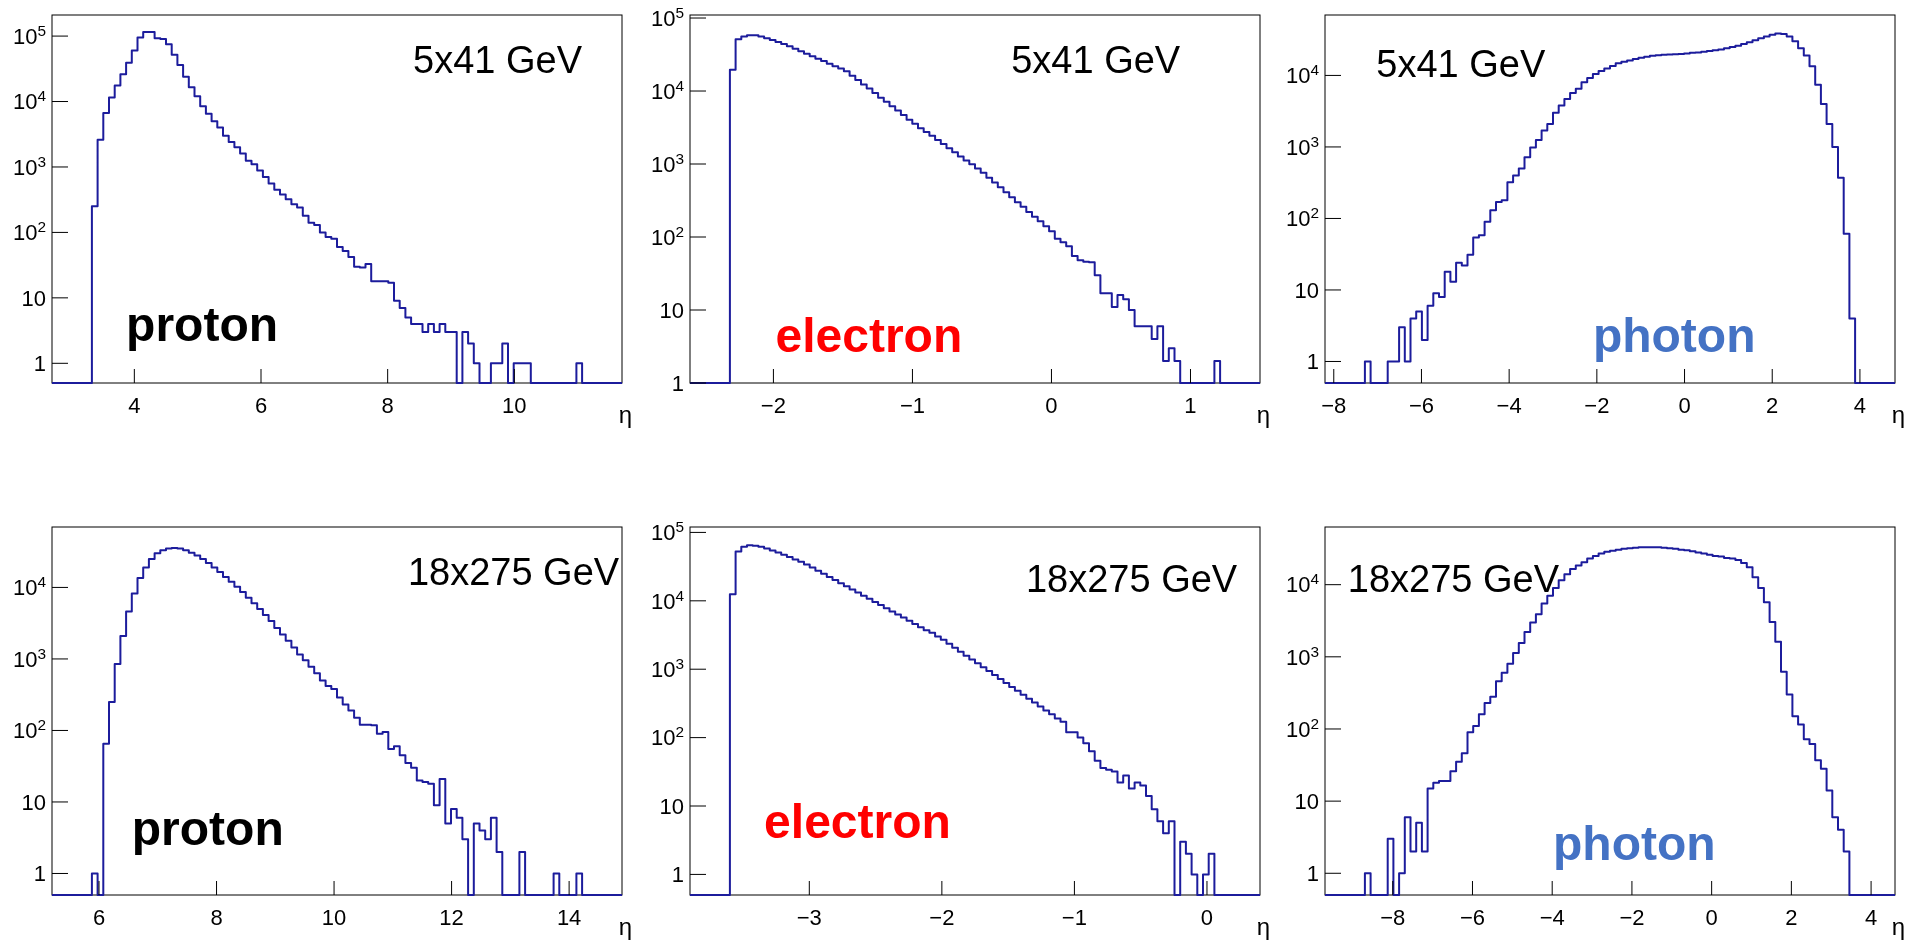 The height and width of the screenshot is (952, 1915). I want to click on x-tick-label: −3, so click(809, 917).